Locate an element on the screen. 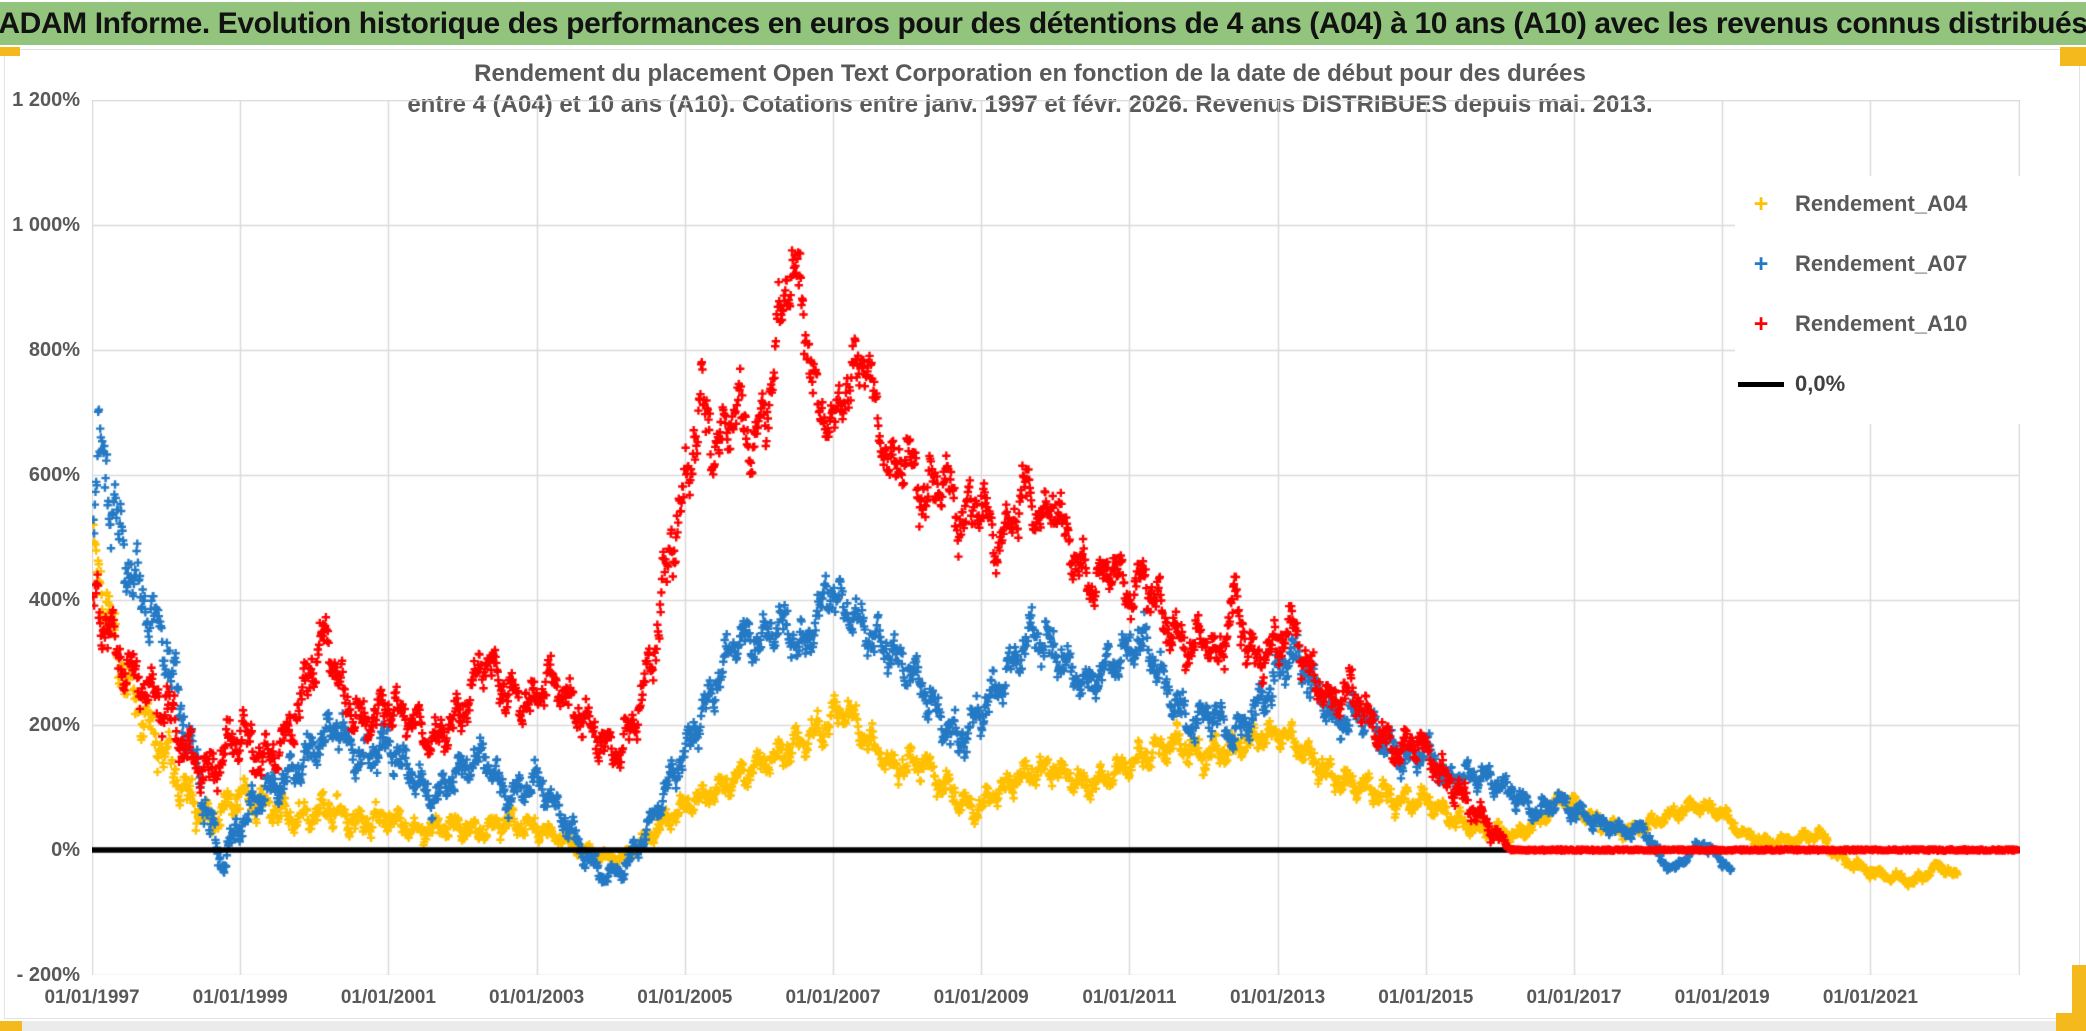  x-axis-tick-label: 01/01/2013 is located at coordinates (1278, 997).